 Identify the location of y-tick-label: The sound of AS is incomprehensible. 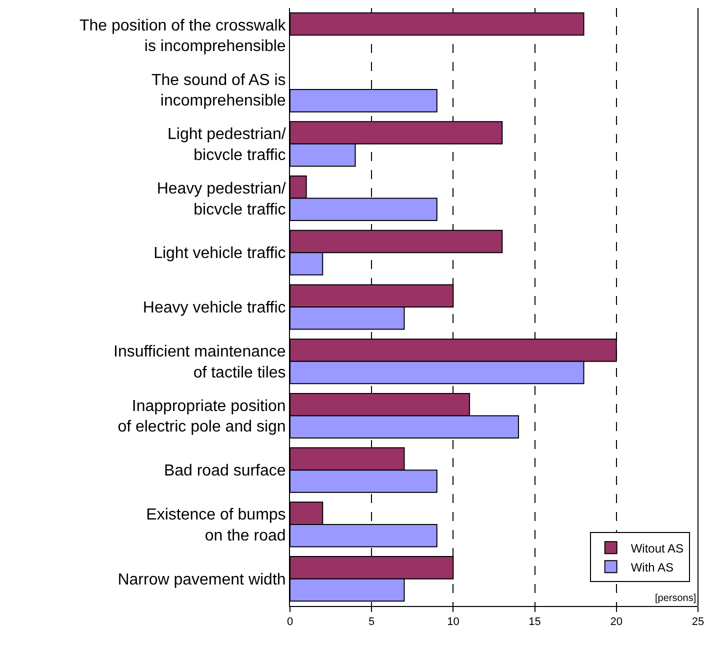
(218, 91).